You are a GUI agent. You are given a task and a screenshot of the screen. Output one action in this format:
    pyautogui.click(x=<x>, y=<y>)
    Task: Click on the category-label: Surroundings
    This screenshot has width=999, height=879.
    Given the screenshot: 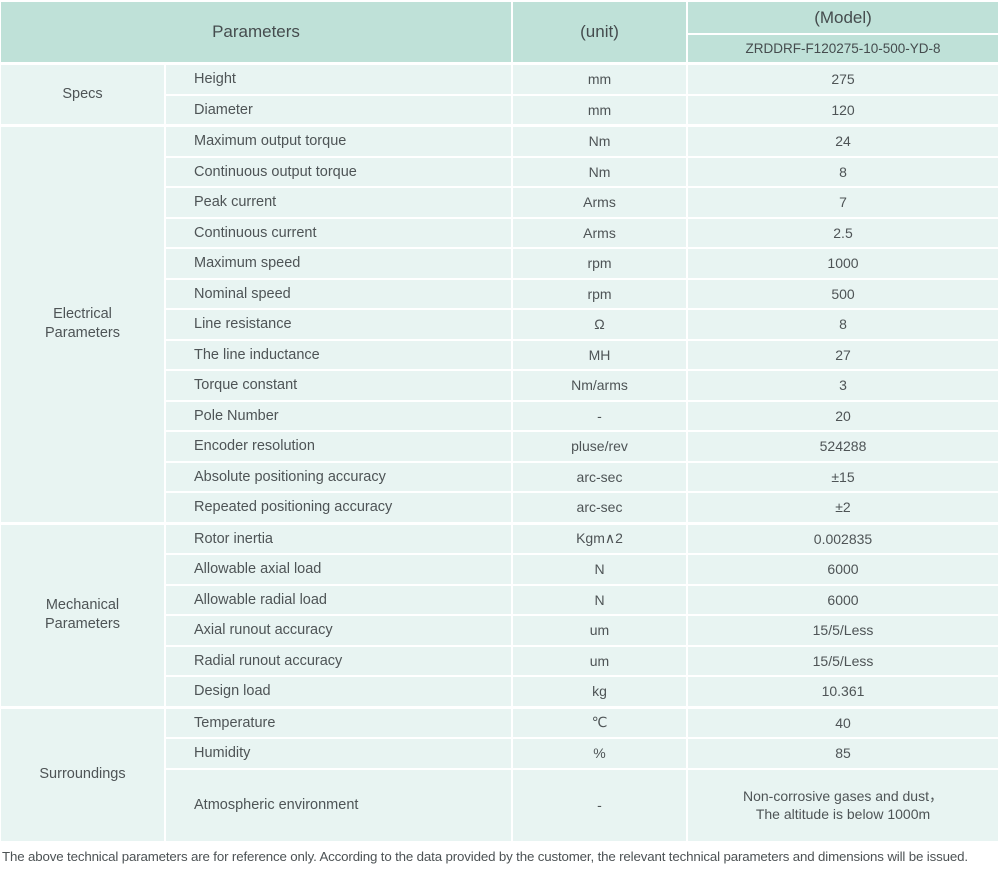 What is the action you would take?
    pyautogui.click(x=82, y=774)
    